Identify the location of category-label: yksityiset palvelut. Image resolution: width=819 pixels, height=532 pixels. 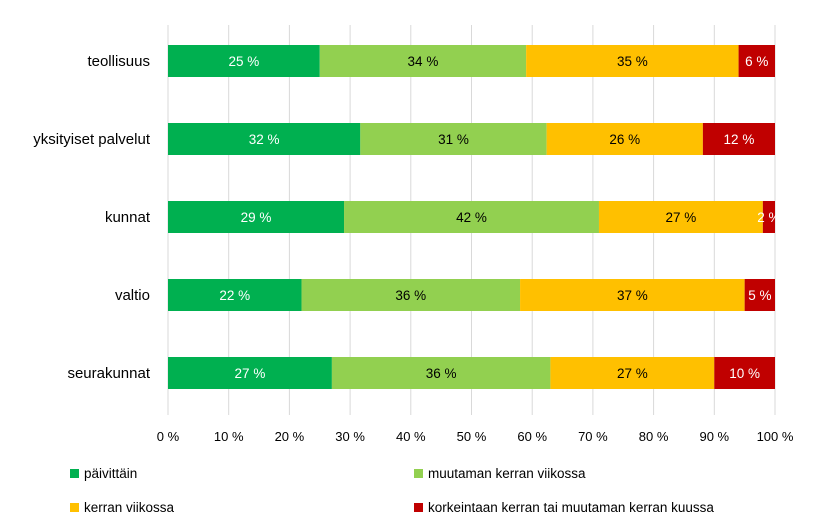
(92, 139).